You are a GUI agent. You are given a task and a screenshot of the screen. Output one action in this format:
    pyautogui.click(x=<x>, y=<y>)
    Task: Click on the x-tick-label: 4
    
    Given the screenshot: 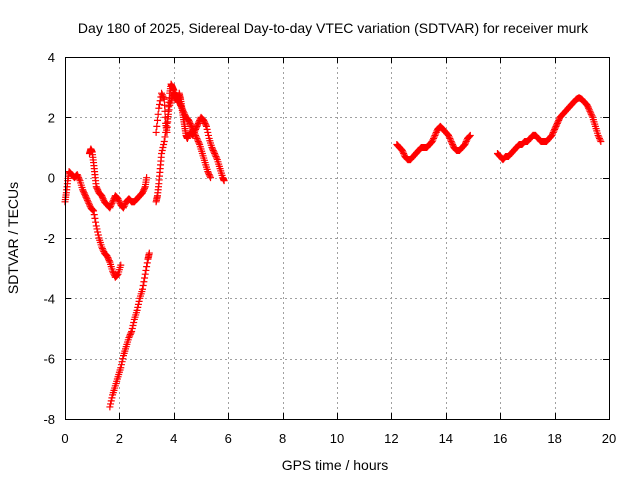 What is the action you would take?
    pyautogui.click(x=173, y=438)
    